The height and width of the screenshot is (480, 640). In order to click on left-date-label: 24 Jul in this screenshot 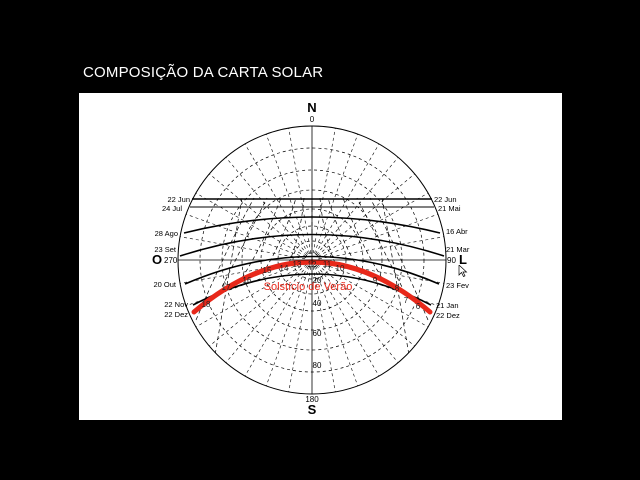, I will do `click(172, 208)`.